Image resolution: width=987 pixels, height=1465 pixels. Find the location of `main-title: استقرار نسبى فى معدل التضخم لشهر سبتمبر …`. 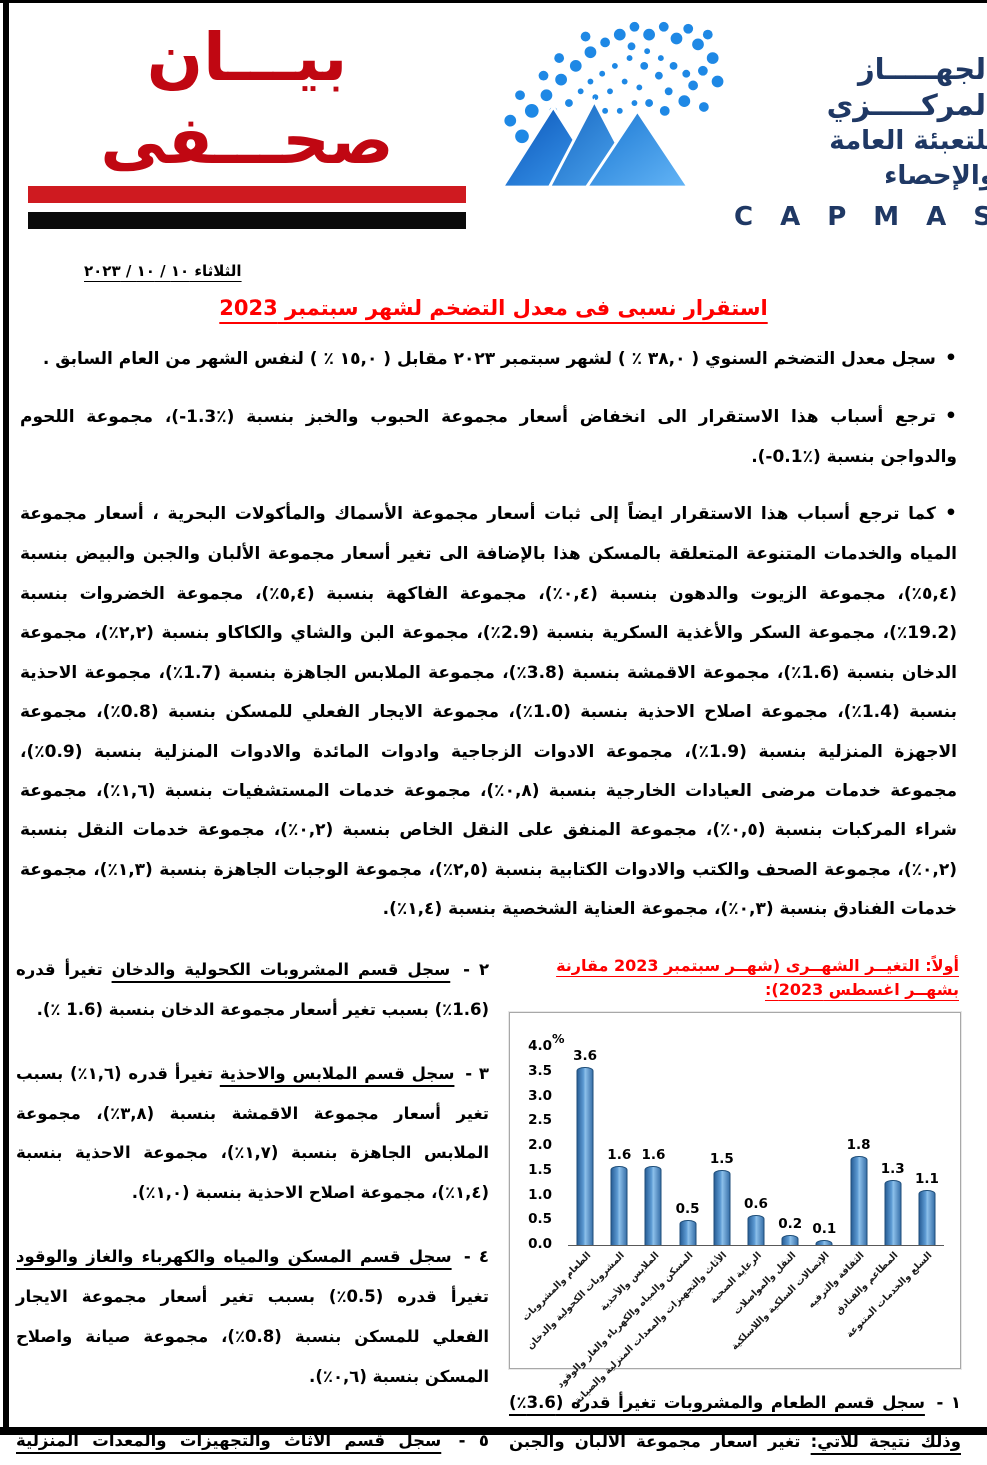

main-title: استقرار نسبى فى معدل التضخم لشهر سبتمبر … is located at coordinates (493, 307).